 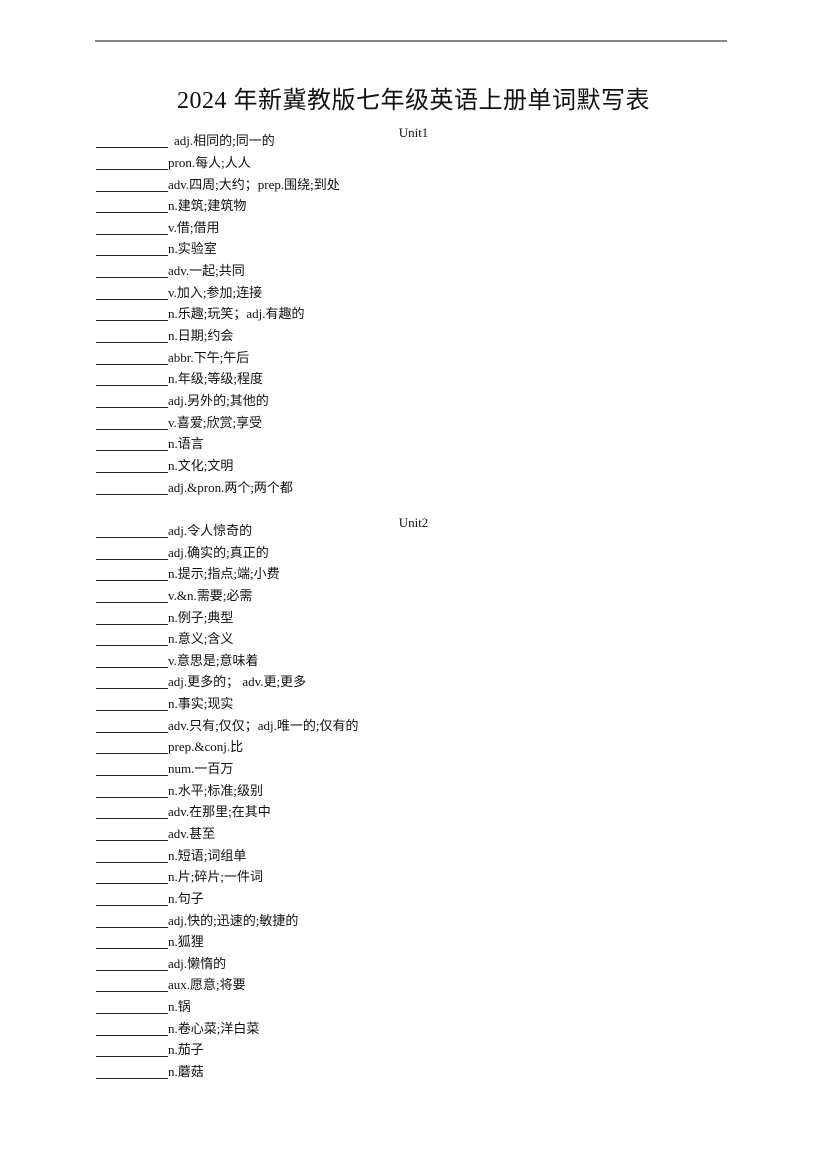 What do you see at coordinates (215, 292) in the screenshot?
I see `word-definition: v.加入;参加;连接` at bounding box center [215, 292].